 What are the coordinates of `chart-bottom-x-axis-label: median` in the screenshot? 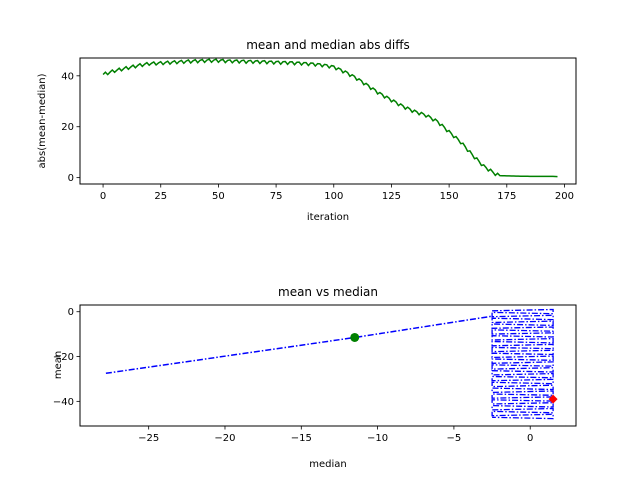 It's located at (328, 464).